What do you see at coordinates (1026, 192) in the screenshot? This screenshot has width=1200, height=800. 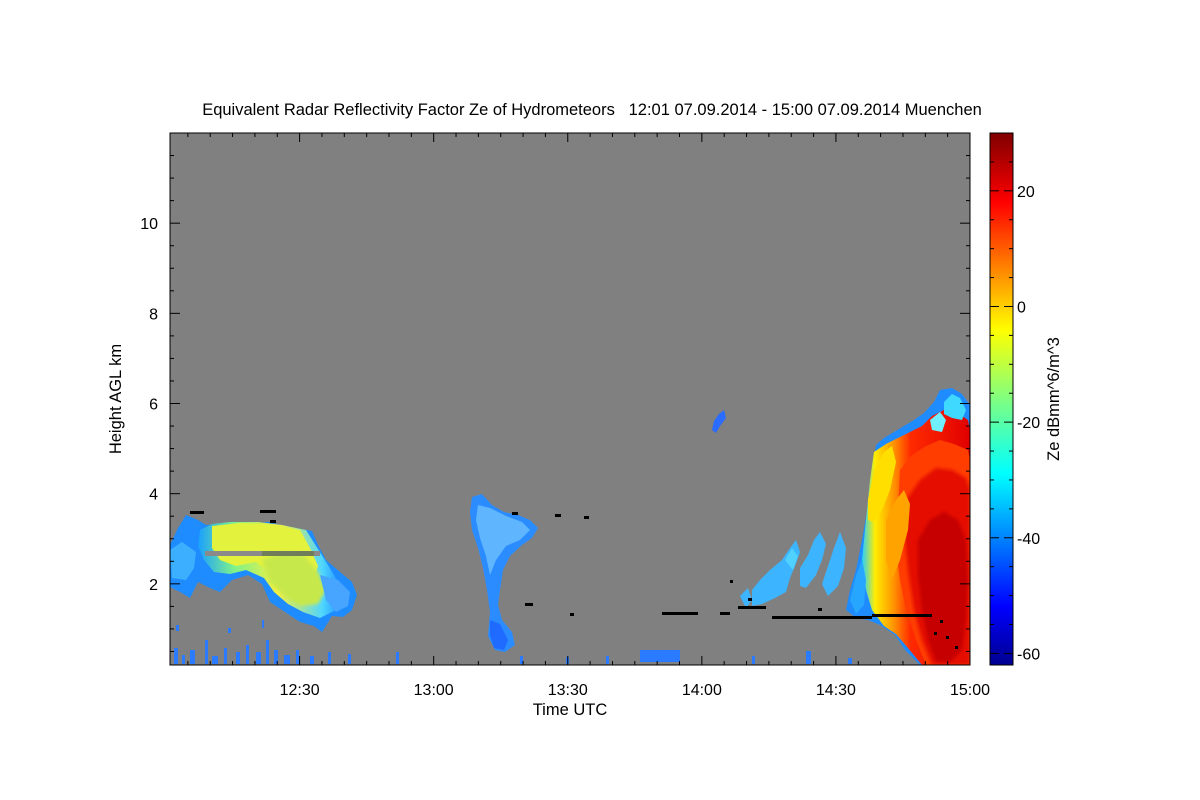 I see `colorbar-tick-label: 20` at bounding box center [1026, 192].